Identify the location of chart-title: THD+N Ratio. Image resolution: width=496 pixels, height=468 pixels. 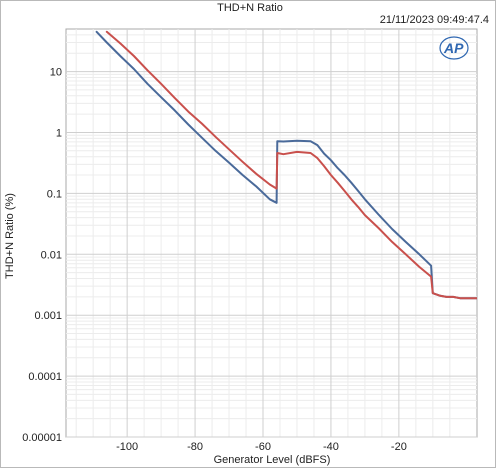
(250, 8).